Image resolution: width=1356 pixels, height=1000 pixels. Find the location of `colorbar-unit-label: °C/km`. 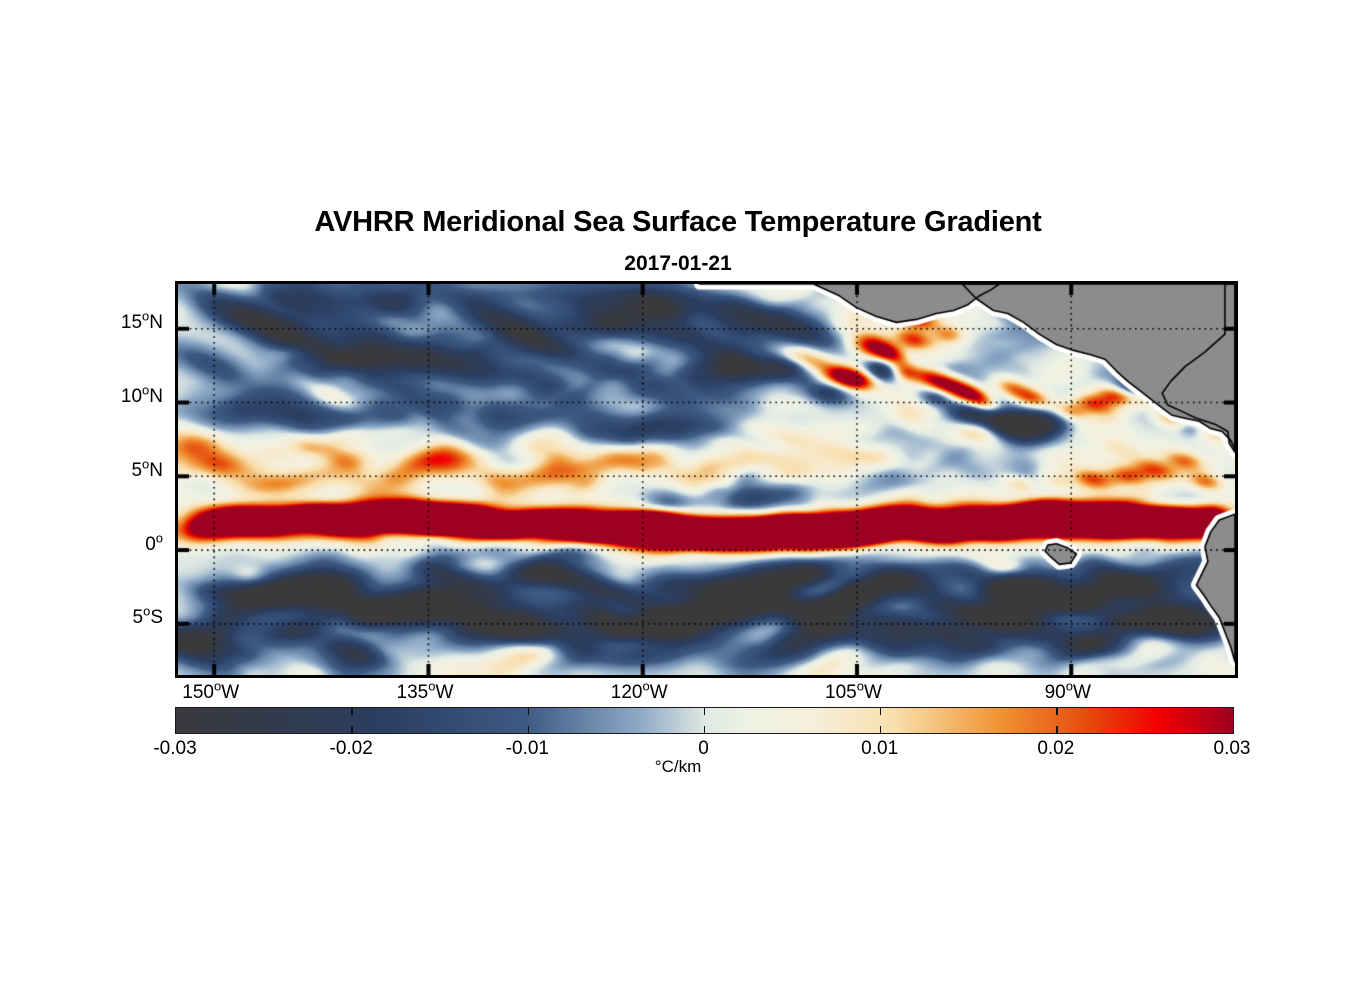

colorbar-unit-label: °C/km is located at coordinates (678, 766).